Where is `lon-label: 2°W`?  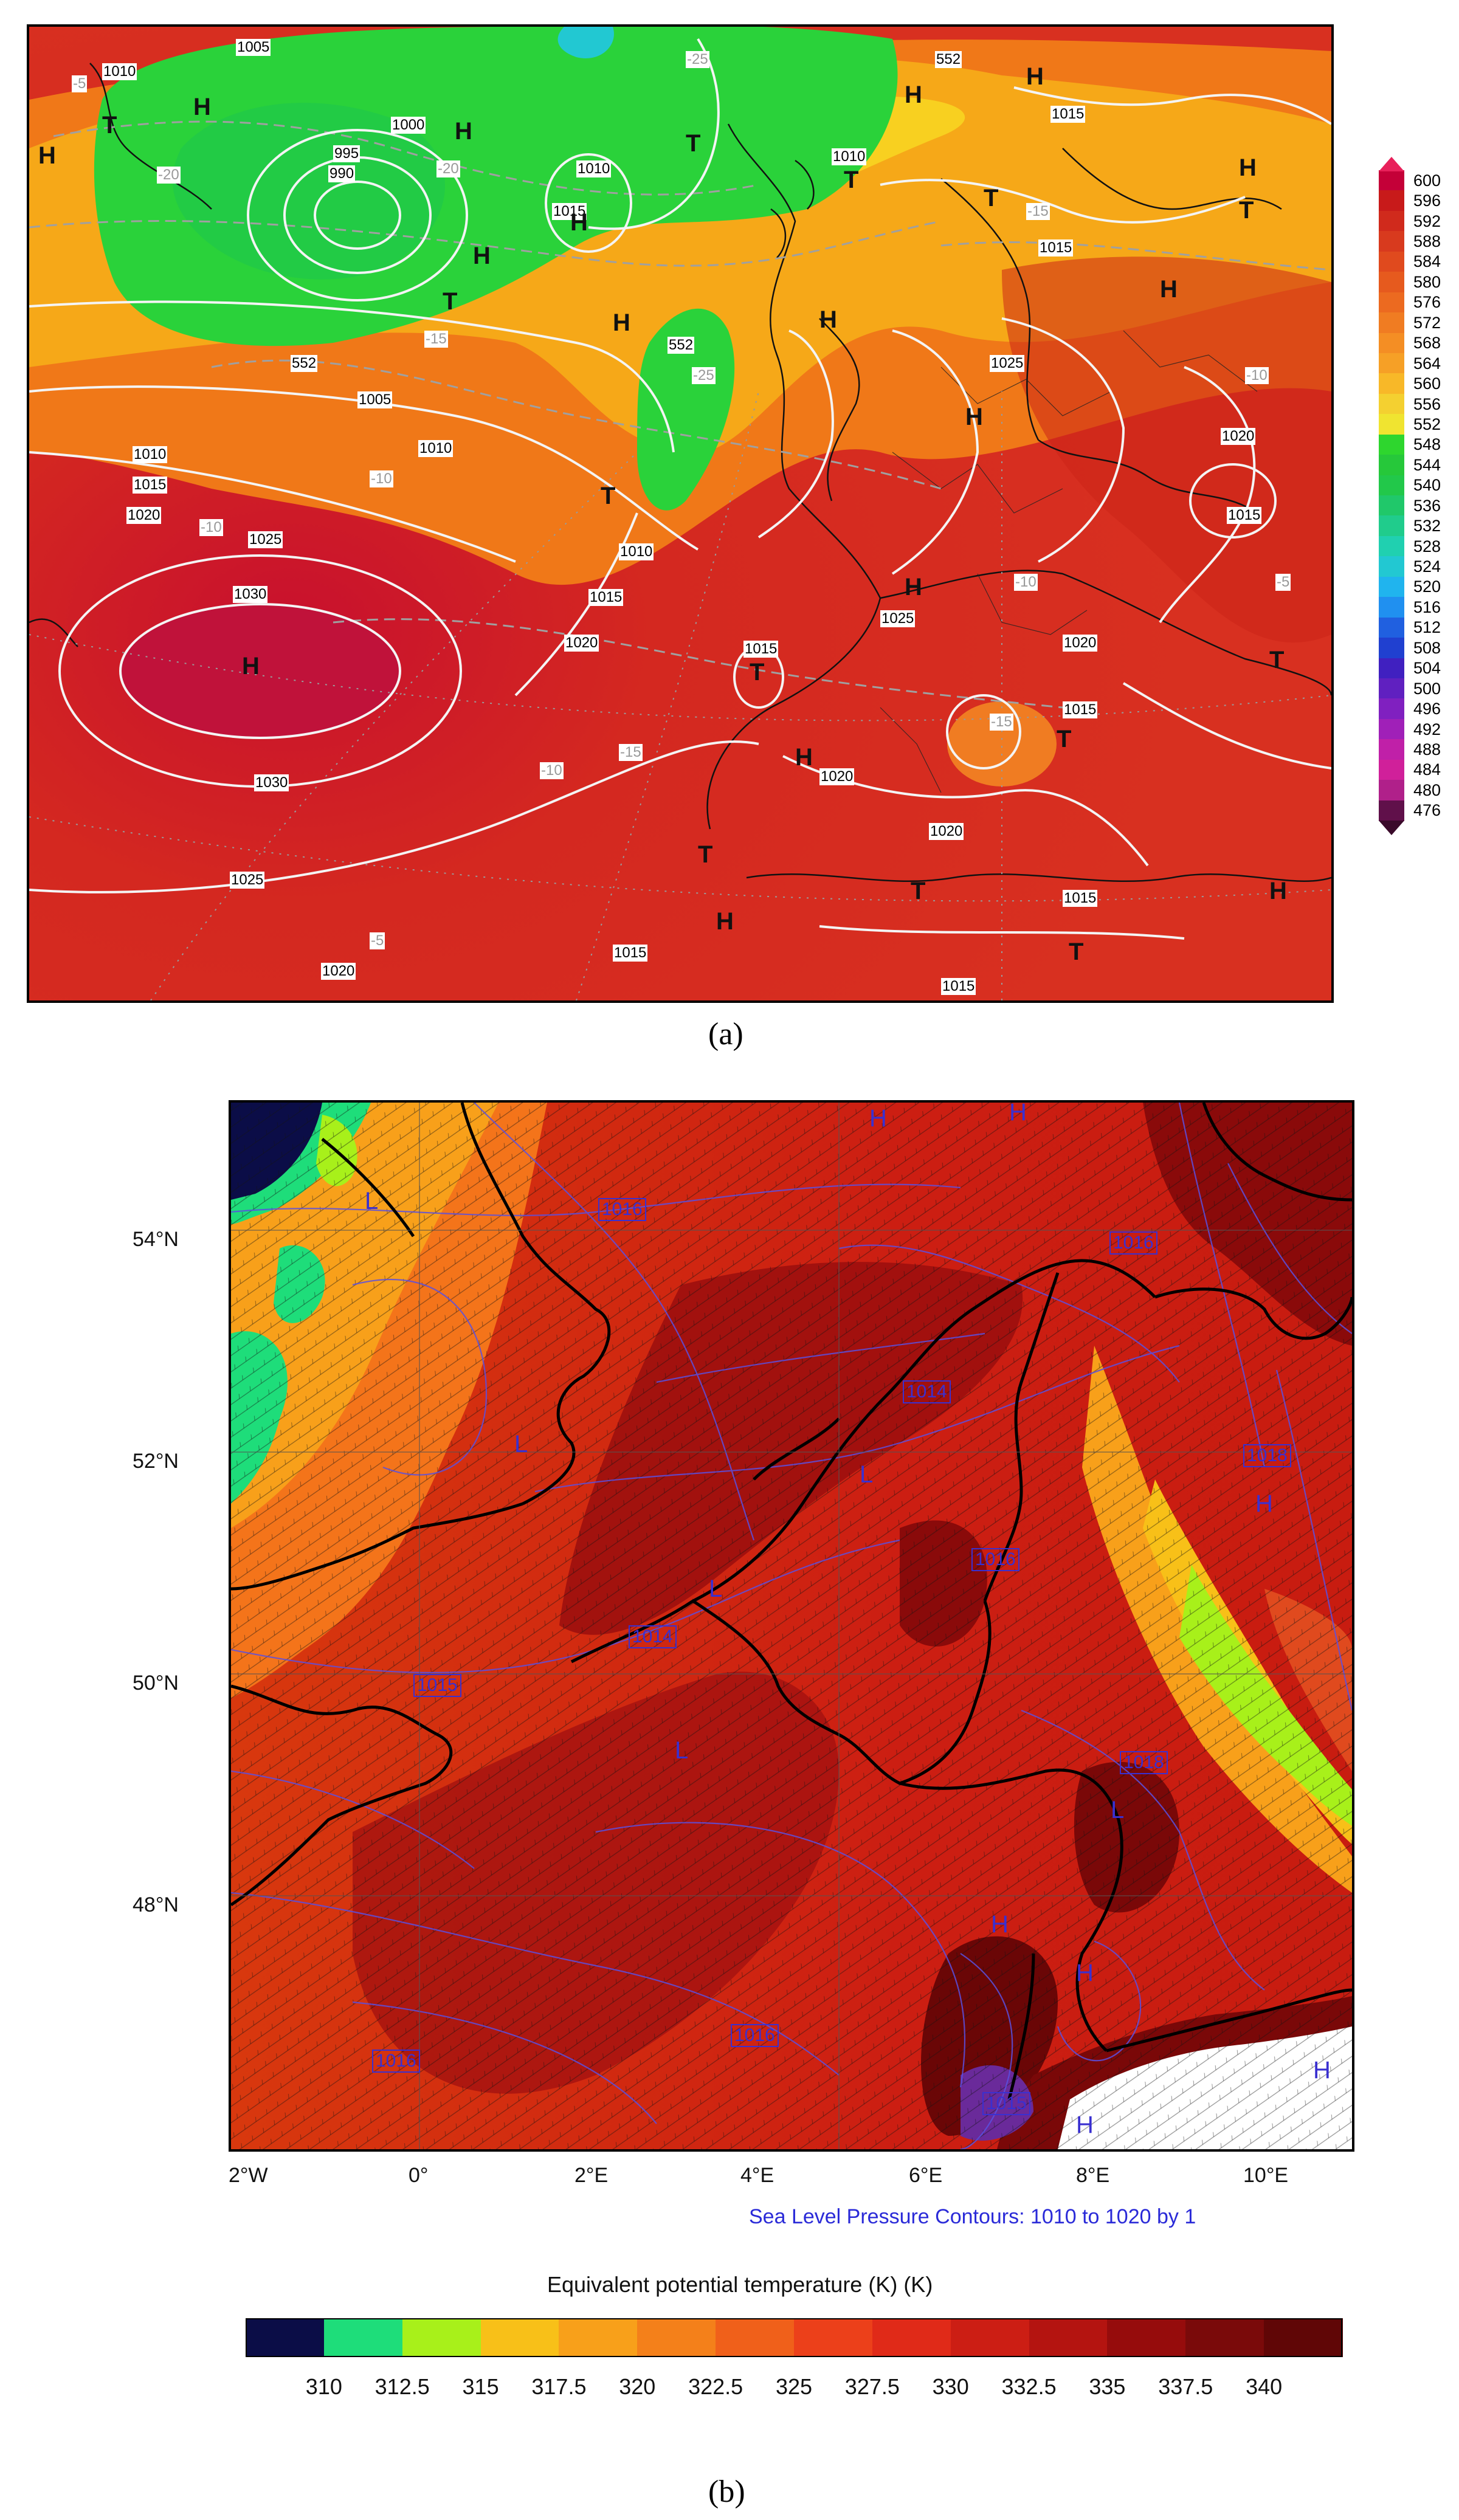 lon-label: 2°W is located at coordinates (249, 2175).